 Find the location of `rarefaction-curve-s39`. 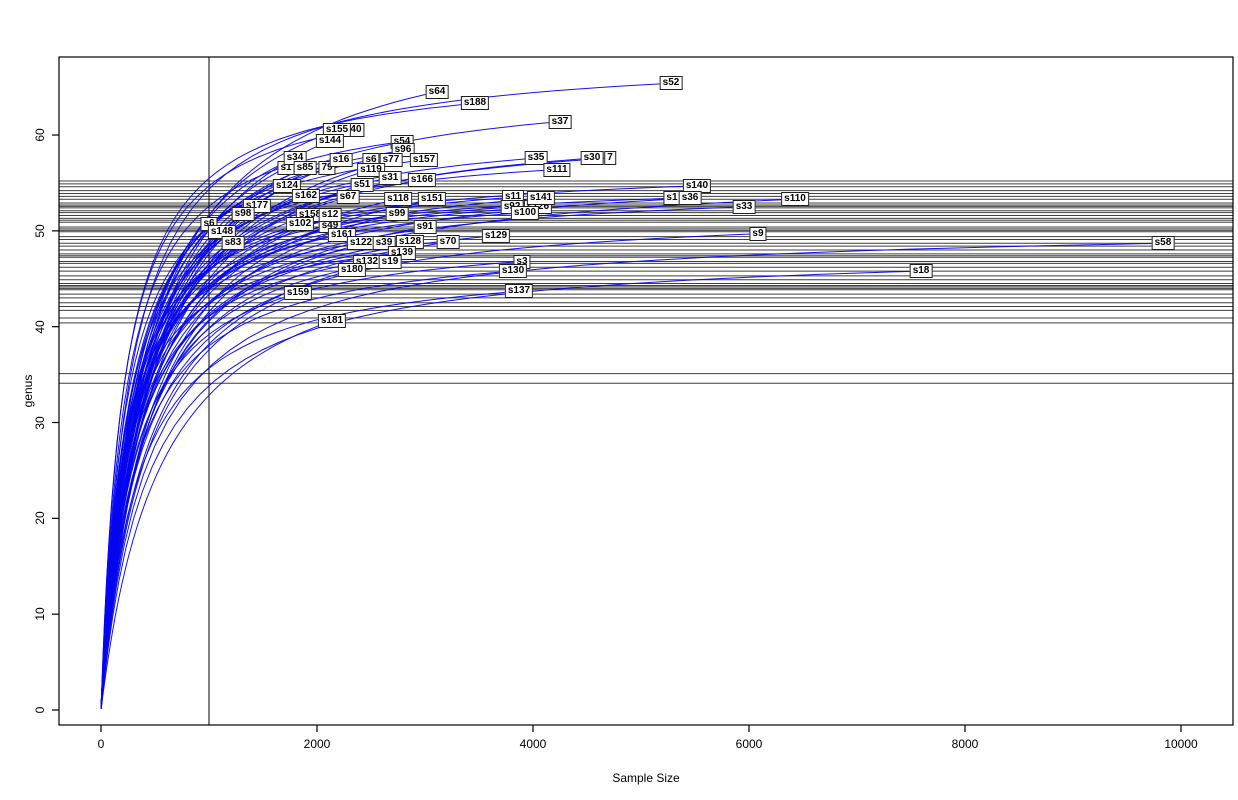

rarefaction-curve-s39 is located at coordinates (242, 475).